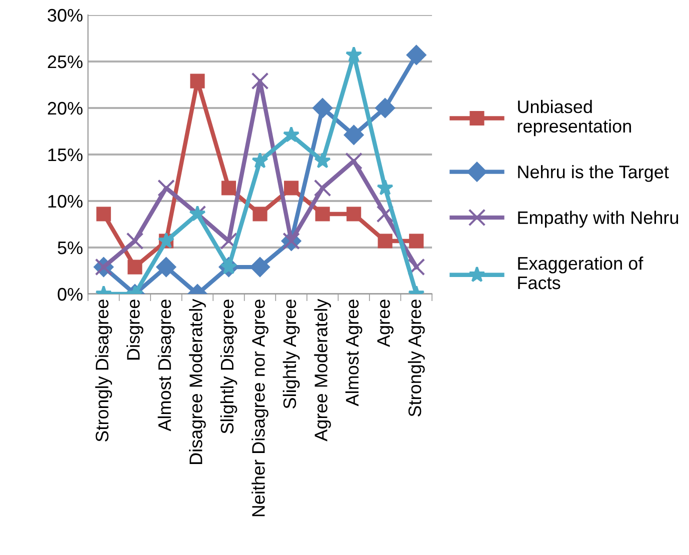  Describe the element at coordinates (385, 323) in the screenshot. I see `x-tick-label: Agree` at that location.